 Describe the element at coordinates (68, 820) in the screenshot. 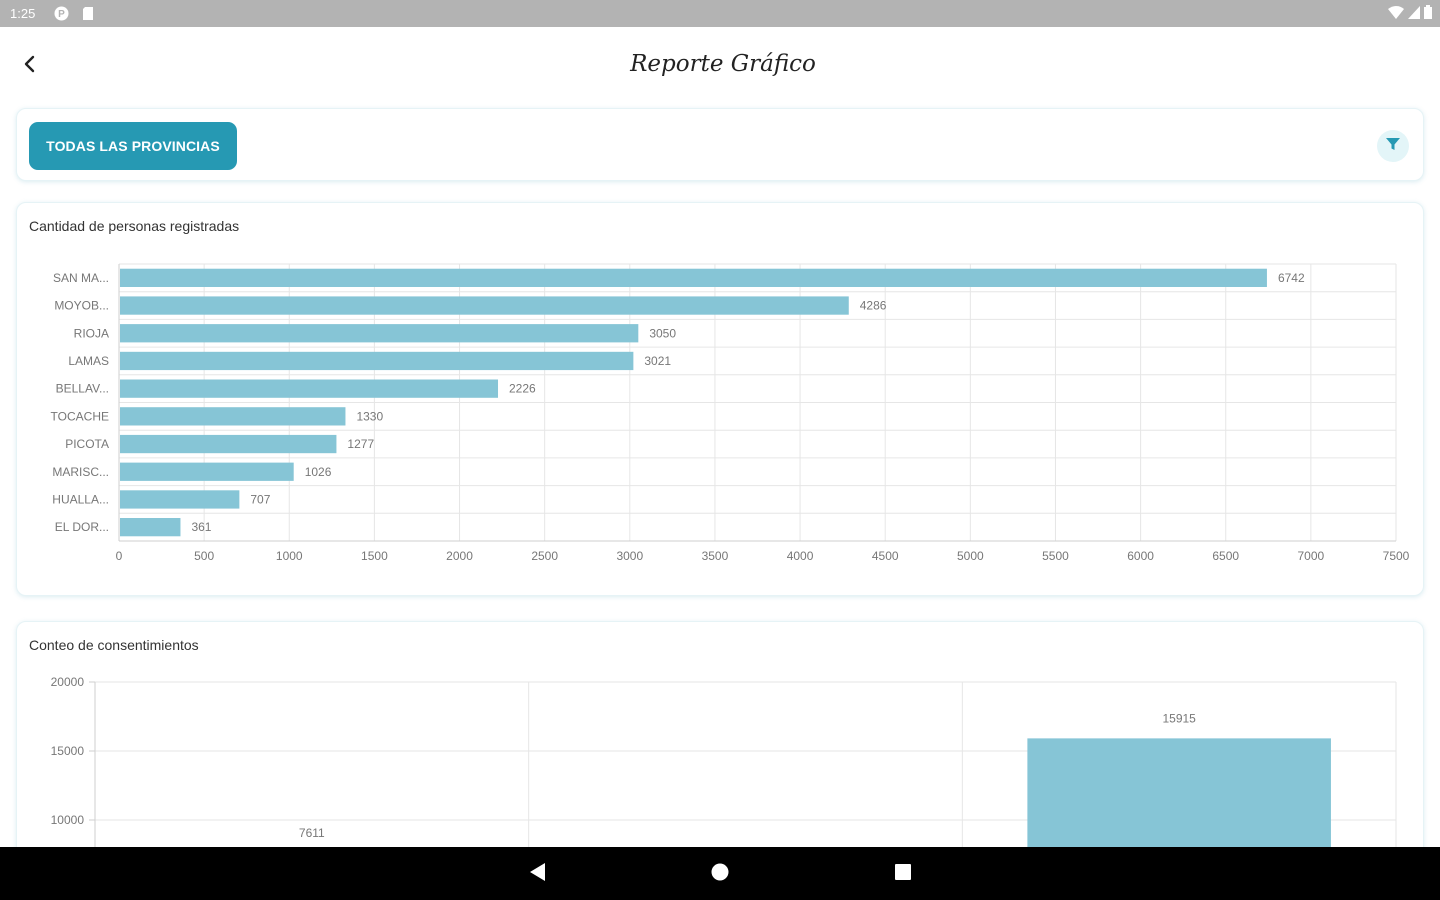

I see `y-tick-label: 10000` at that location.